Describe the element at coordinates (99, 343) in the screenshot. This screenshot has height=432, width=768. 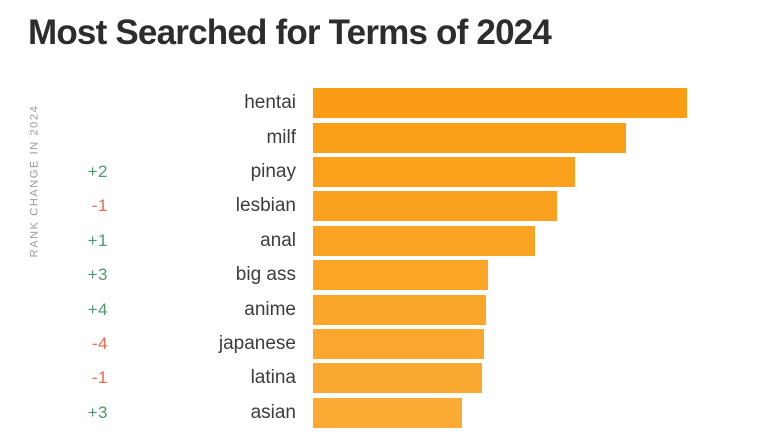
I see `rank-change-value: -4` at that location.